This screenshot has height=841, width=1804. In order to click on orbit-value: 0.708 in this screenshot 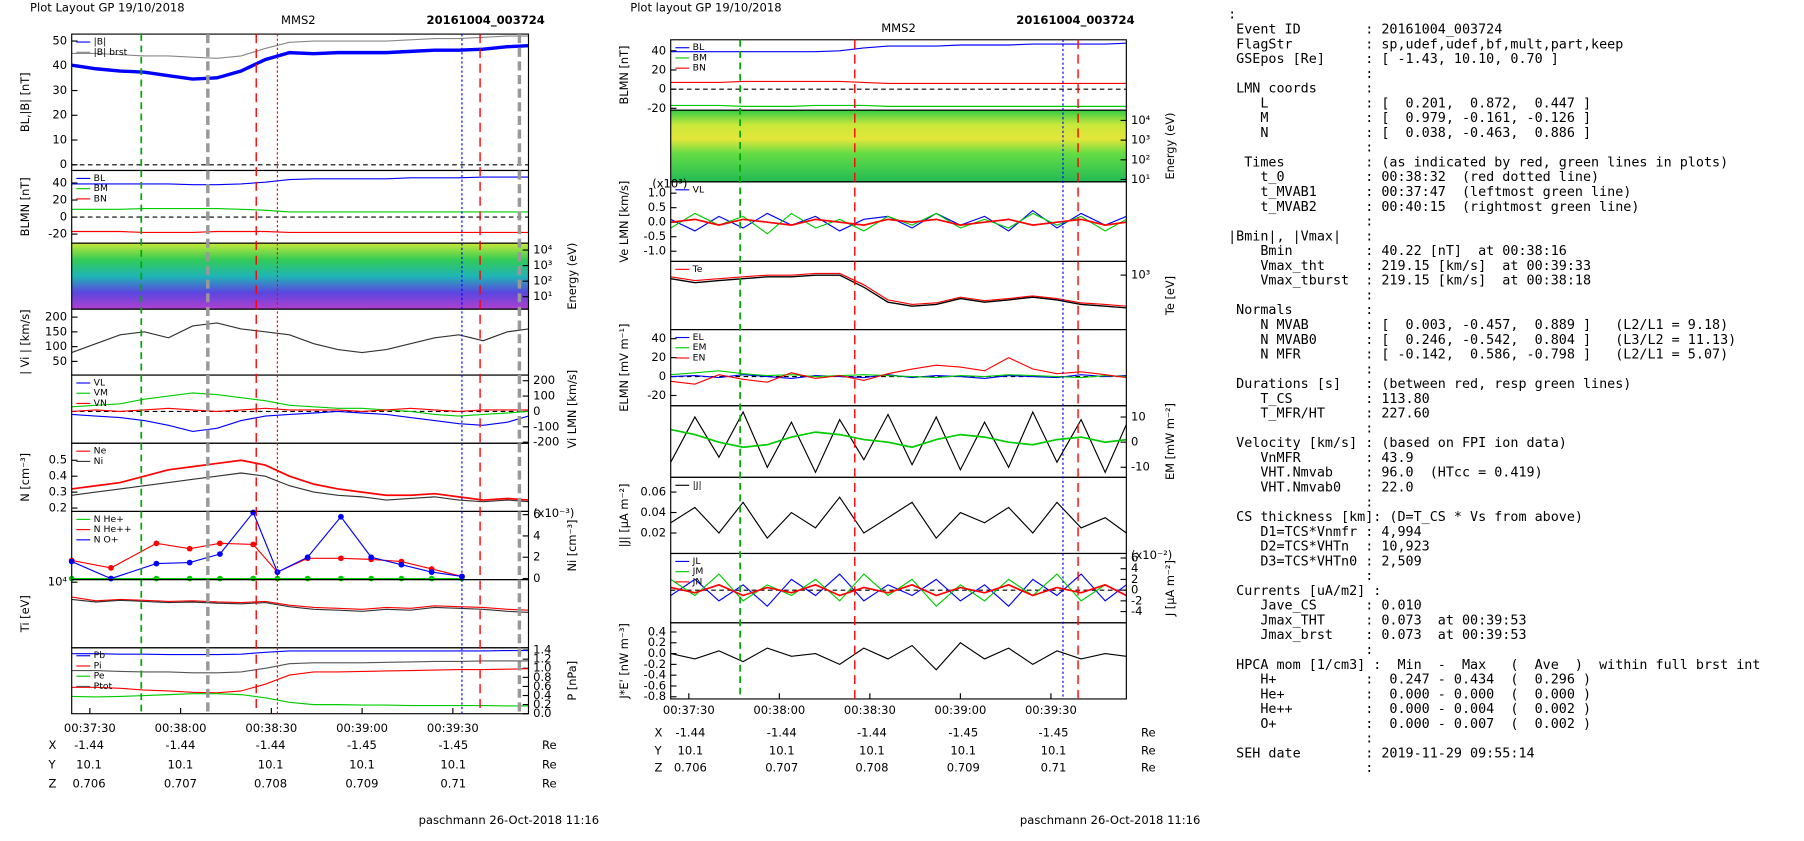, I will do `click(871, 768)`.